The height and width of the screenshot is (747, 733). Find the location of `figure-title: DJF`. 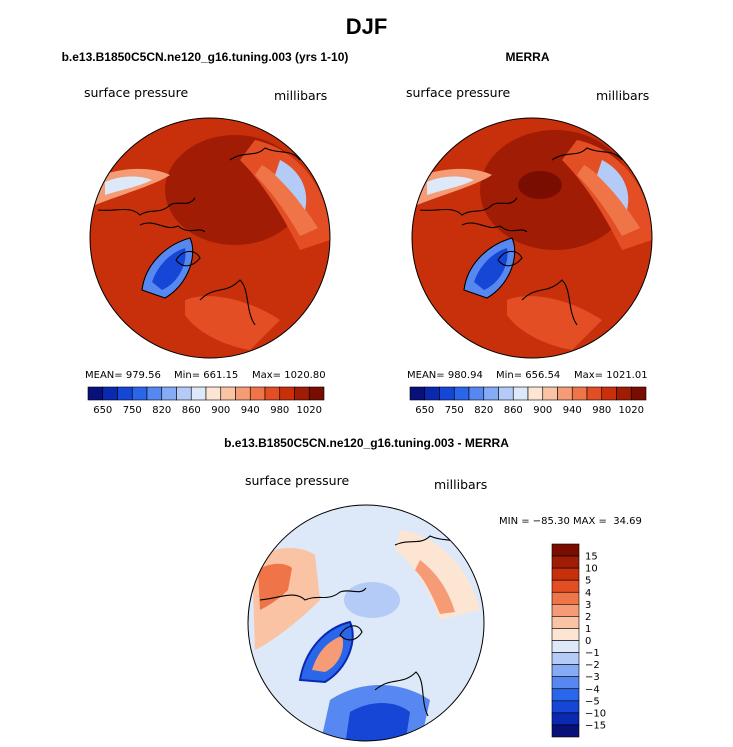

figure-title: DJF is located at coordinates (366, 26).